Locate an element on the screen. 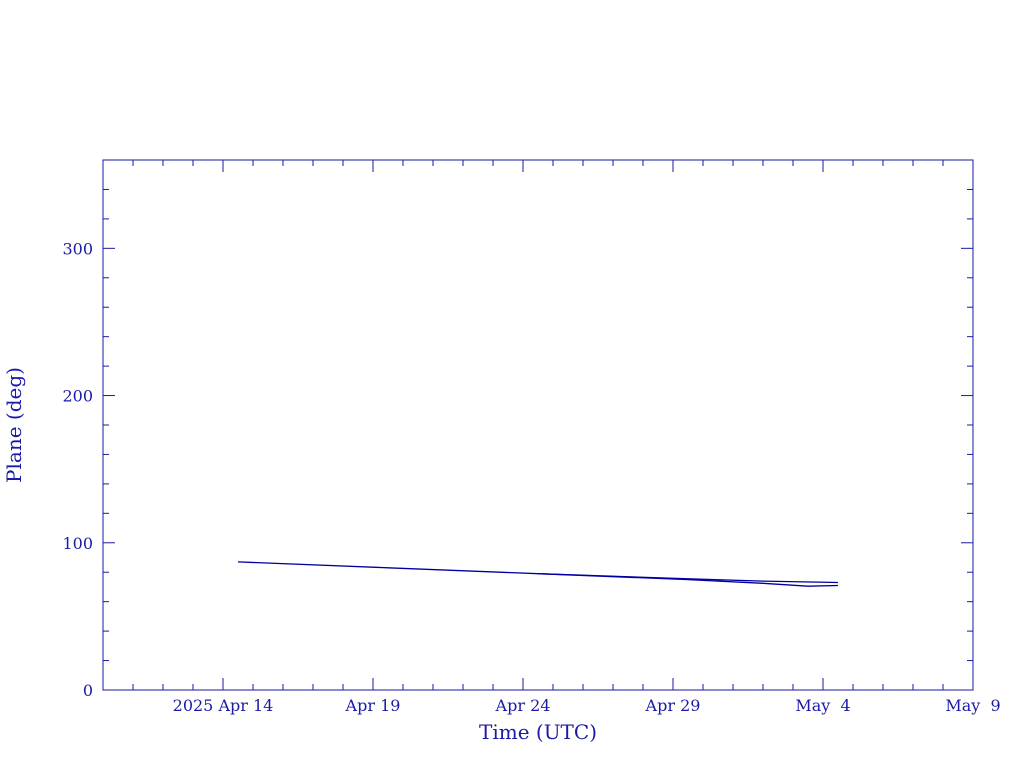 The width and height of the screenshot is (1024, 768). y-tick-label: 0 is located at coordinates (88, 690).